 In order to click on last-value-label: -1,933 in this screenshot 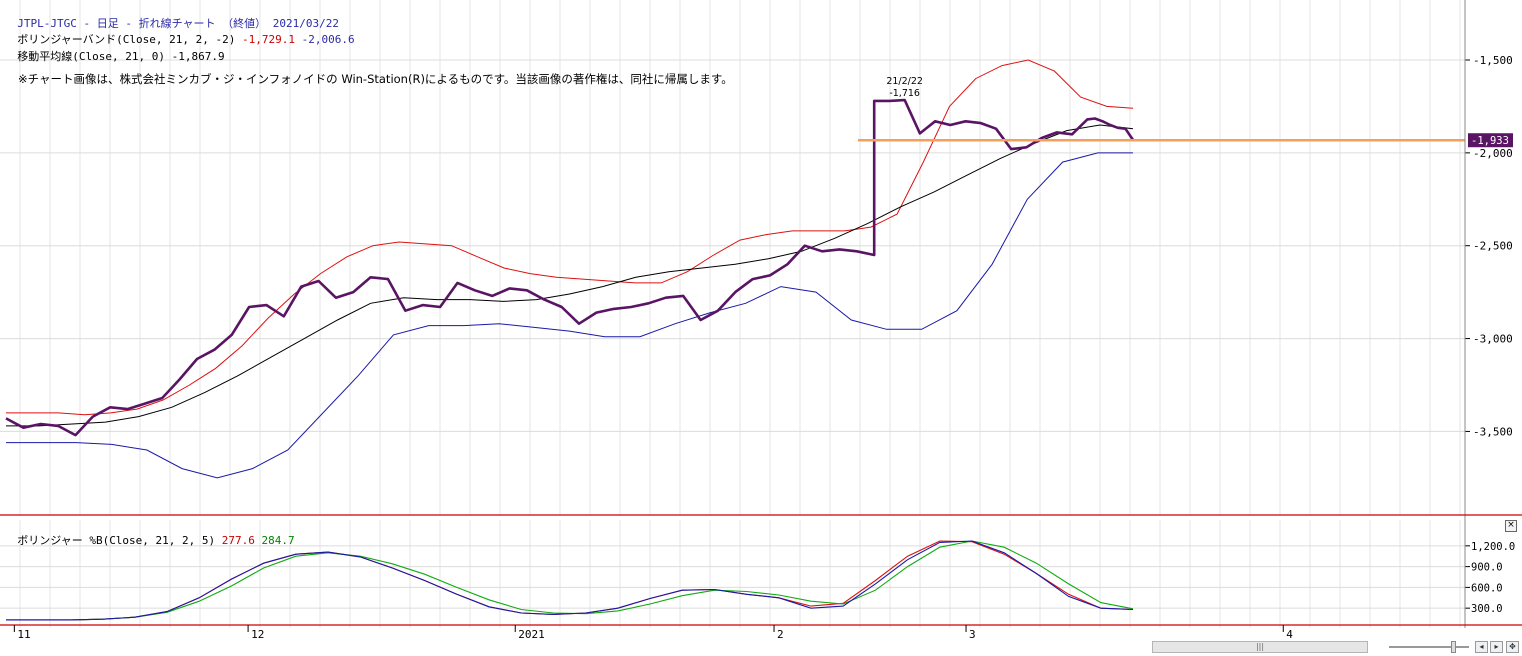, I will do `click(1490, 141)`.